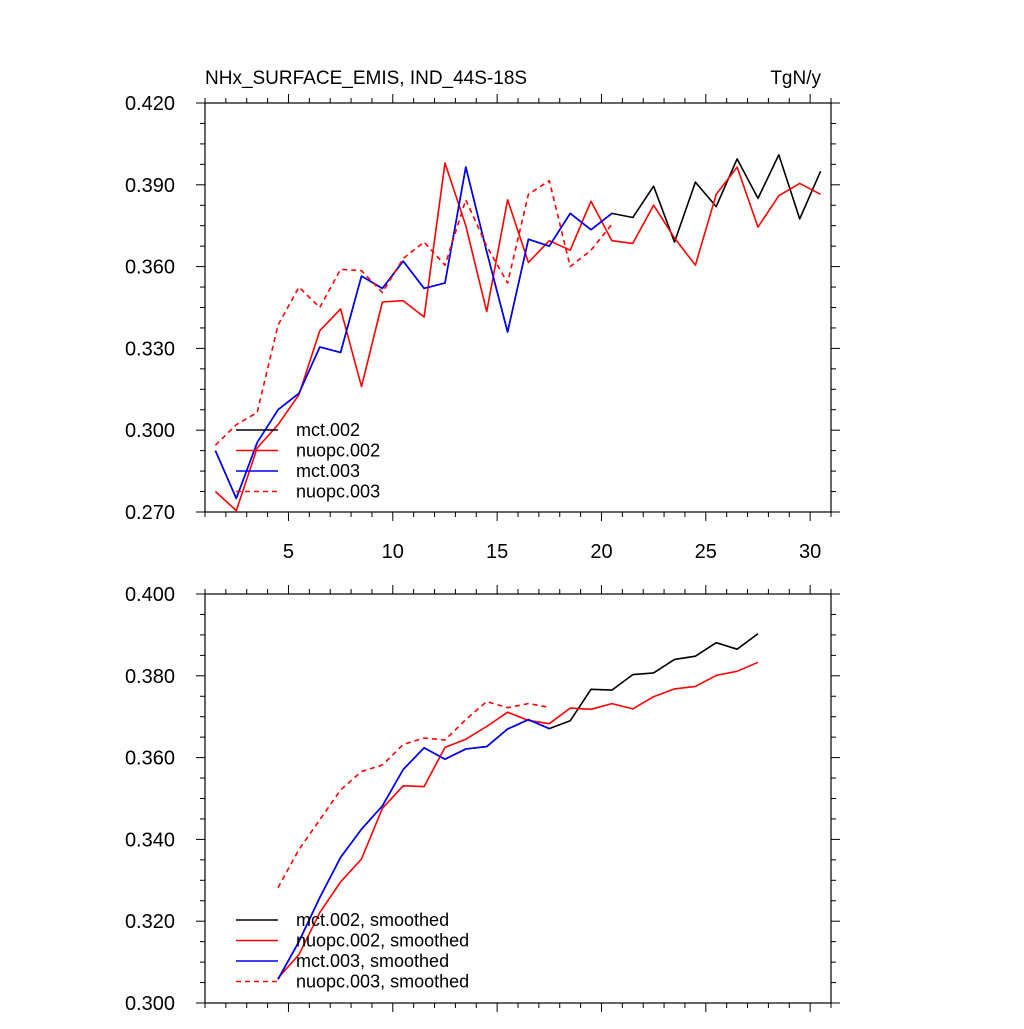 The width and height of the screenshot is (1024, 1029). Describe the element at coordinates (328, 430) in the screenshot. I see `legend-label: mct.002` at that location.